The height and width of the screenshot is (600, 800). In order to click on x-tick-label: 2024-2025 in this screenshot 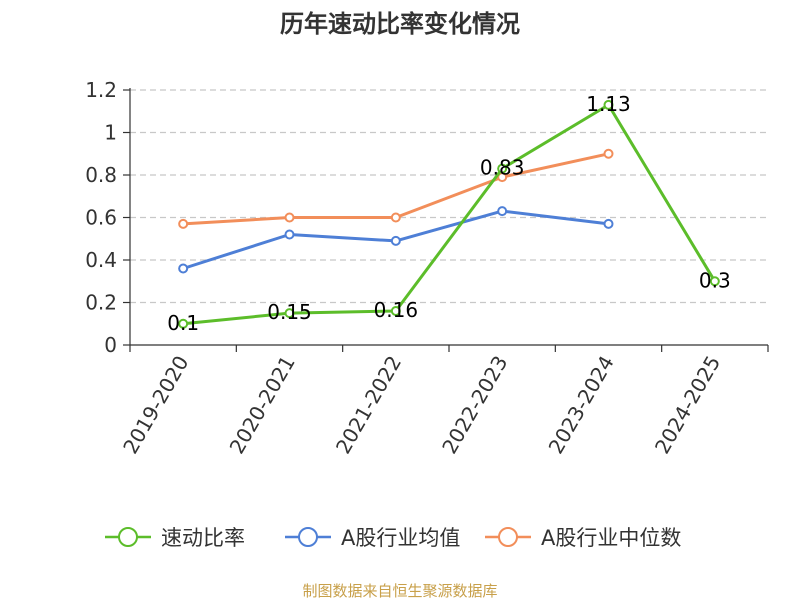, I will do `click(687, 405)`.